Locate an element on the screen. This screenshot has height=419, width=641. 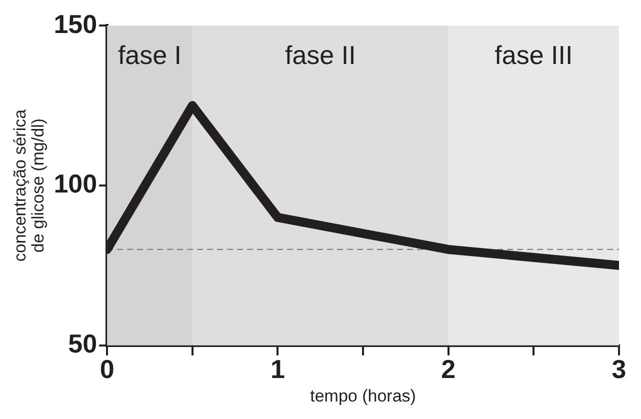
y-tick-label: 50 is located at coordinates (83, 343).